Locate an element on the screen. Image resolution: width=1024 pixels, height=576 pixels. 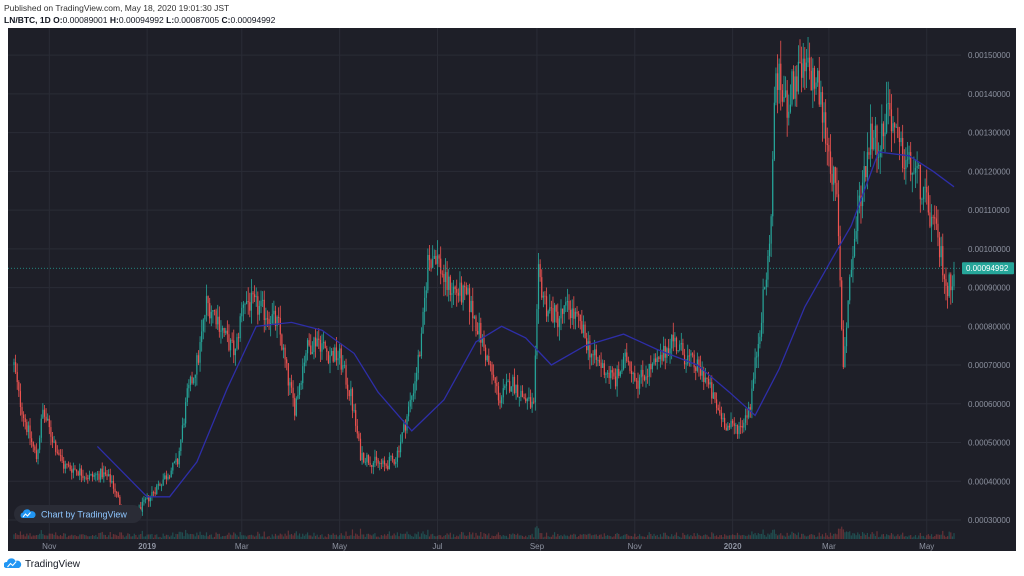
close-label: C: is located at coordinates (226, 20).